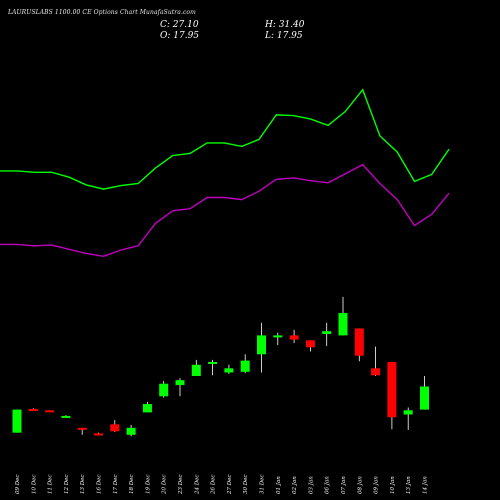 The height and width of the screenshot is (500, 500). Describe the element at coordinates (83, 485) in the screenshot. I see `x-tick-label: 13 Dec` at that location.